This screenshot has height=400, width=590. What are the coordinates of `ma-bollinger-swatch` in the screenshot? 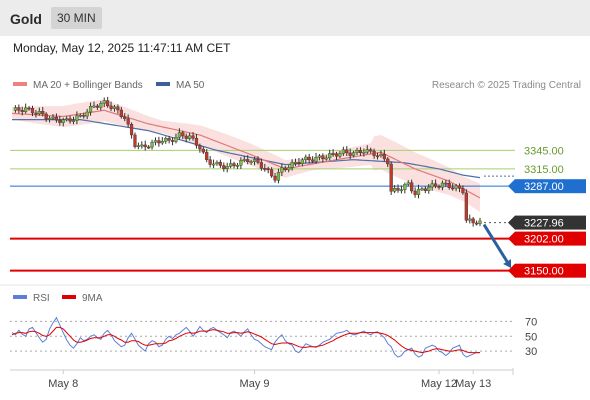 It's located at (20, 84).